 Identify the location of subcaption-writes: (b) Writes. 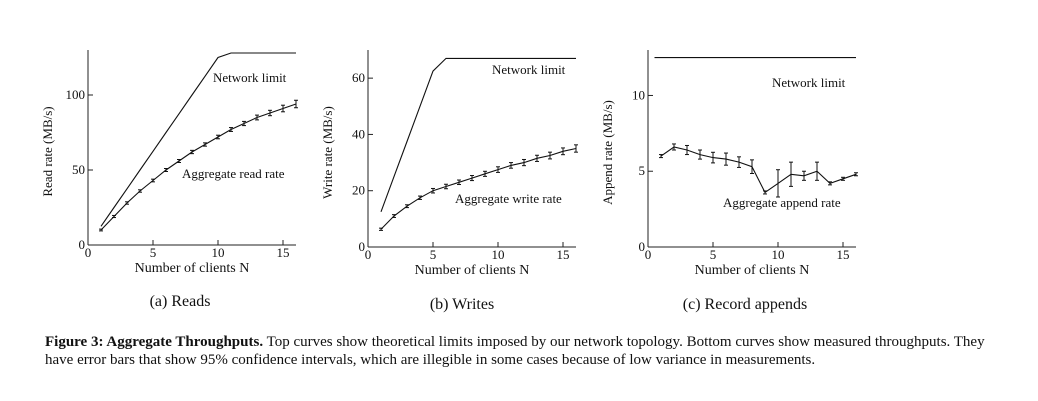
(462, 304).